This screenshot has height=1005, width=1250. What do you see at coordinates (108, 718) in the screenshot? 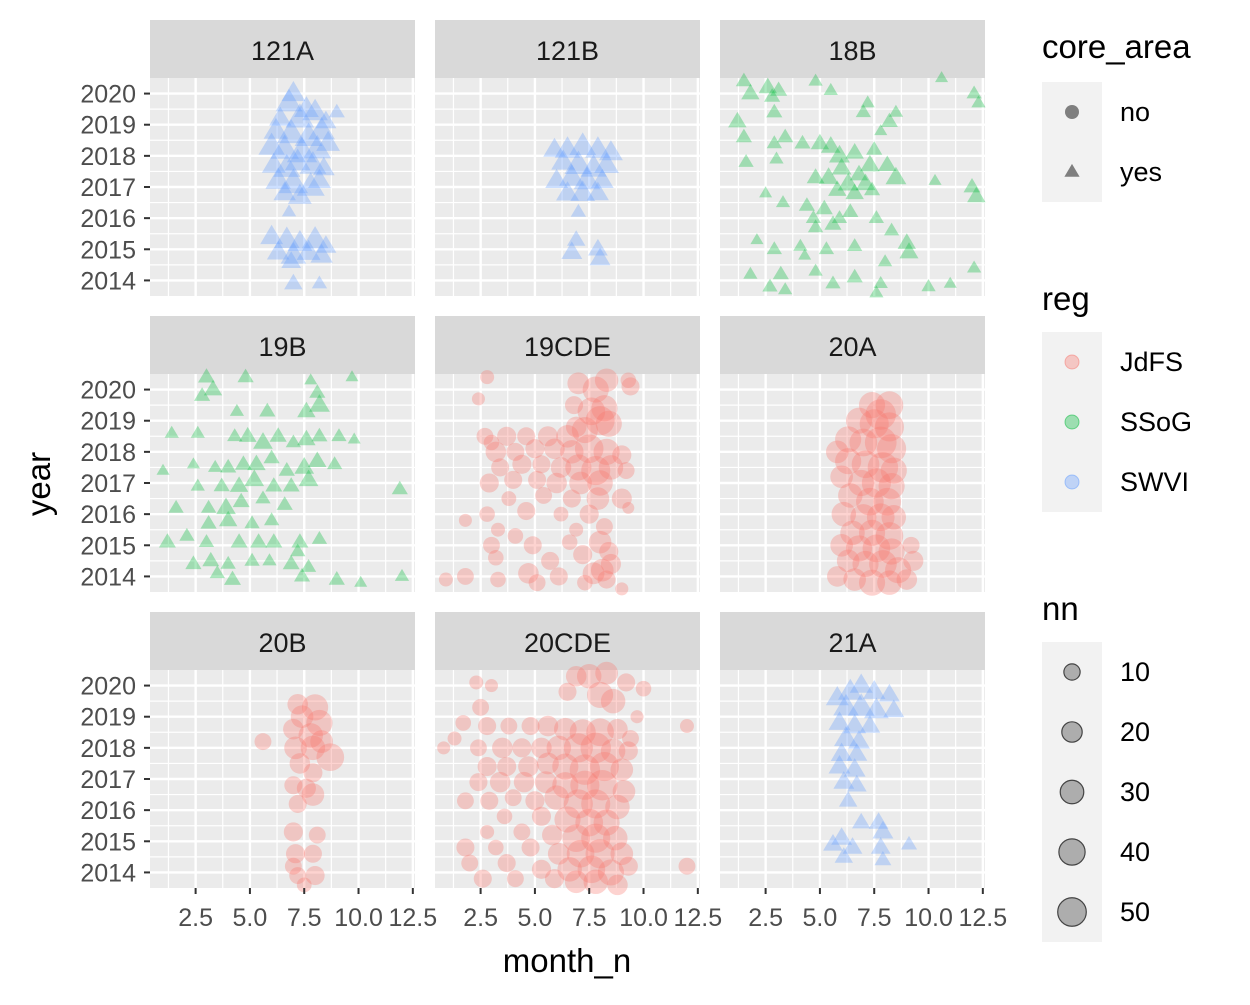
I see `y-tick-label: 2019` at bounding box center [108, 718].